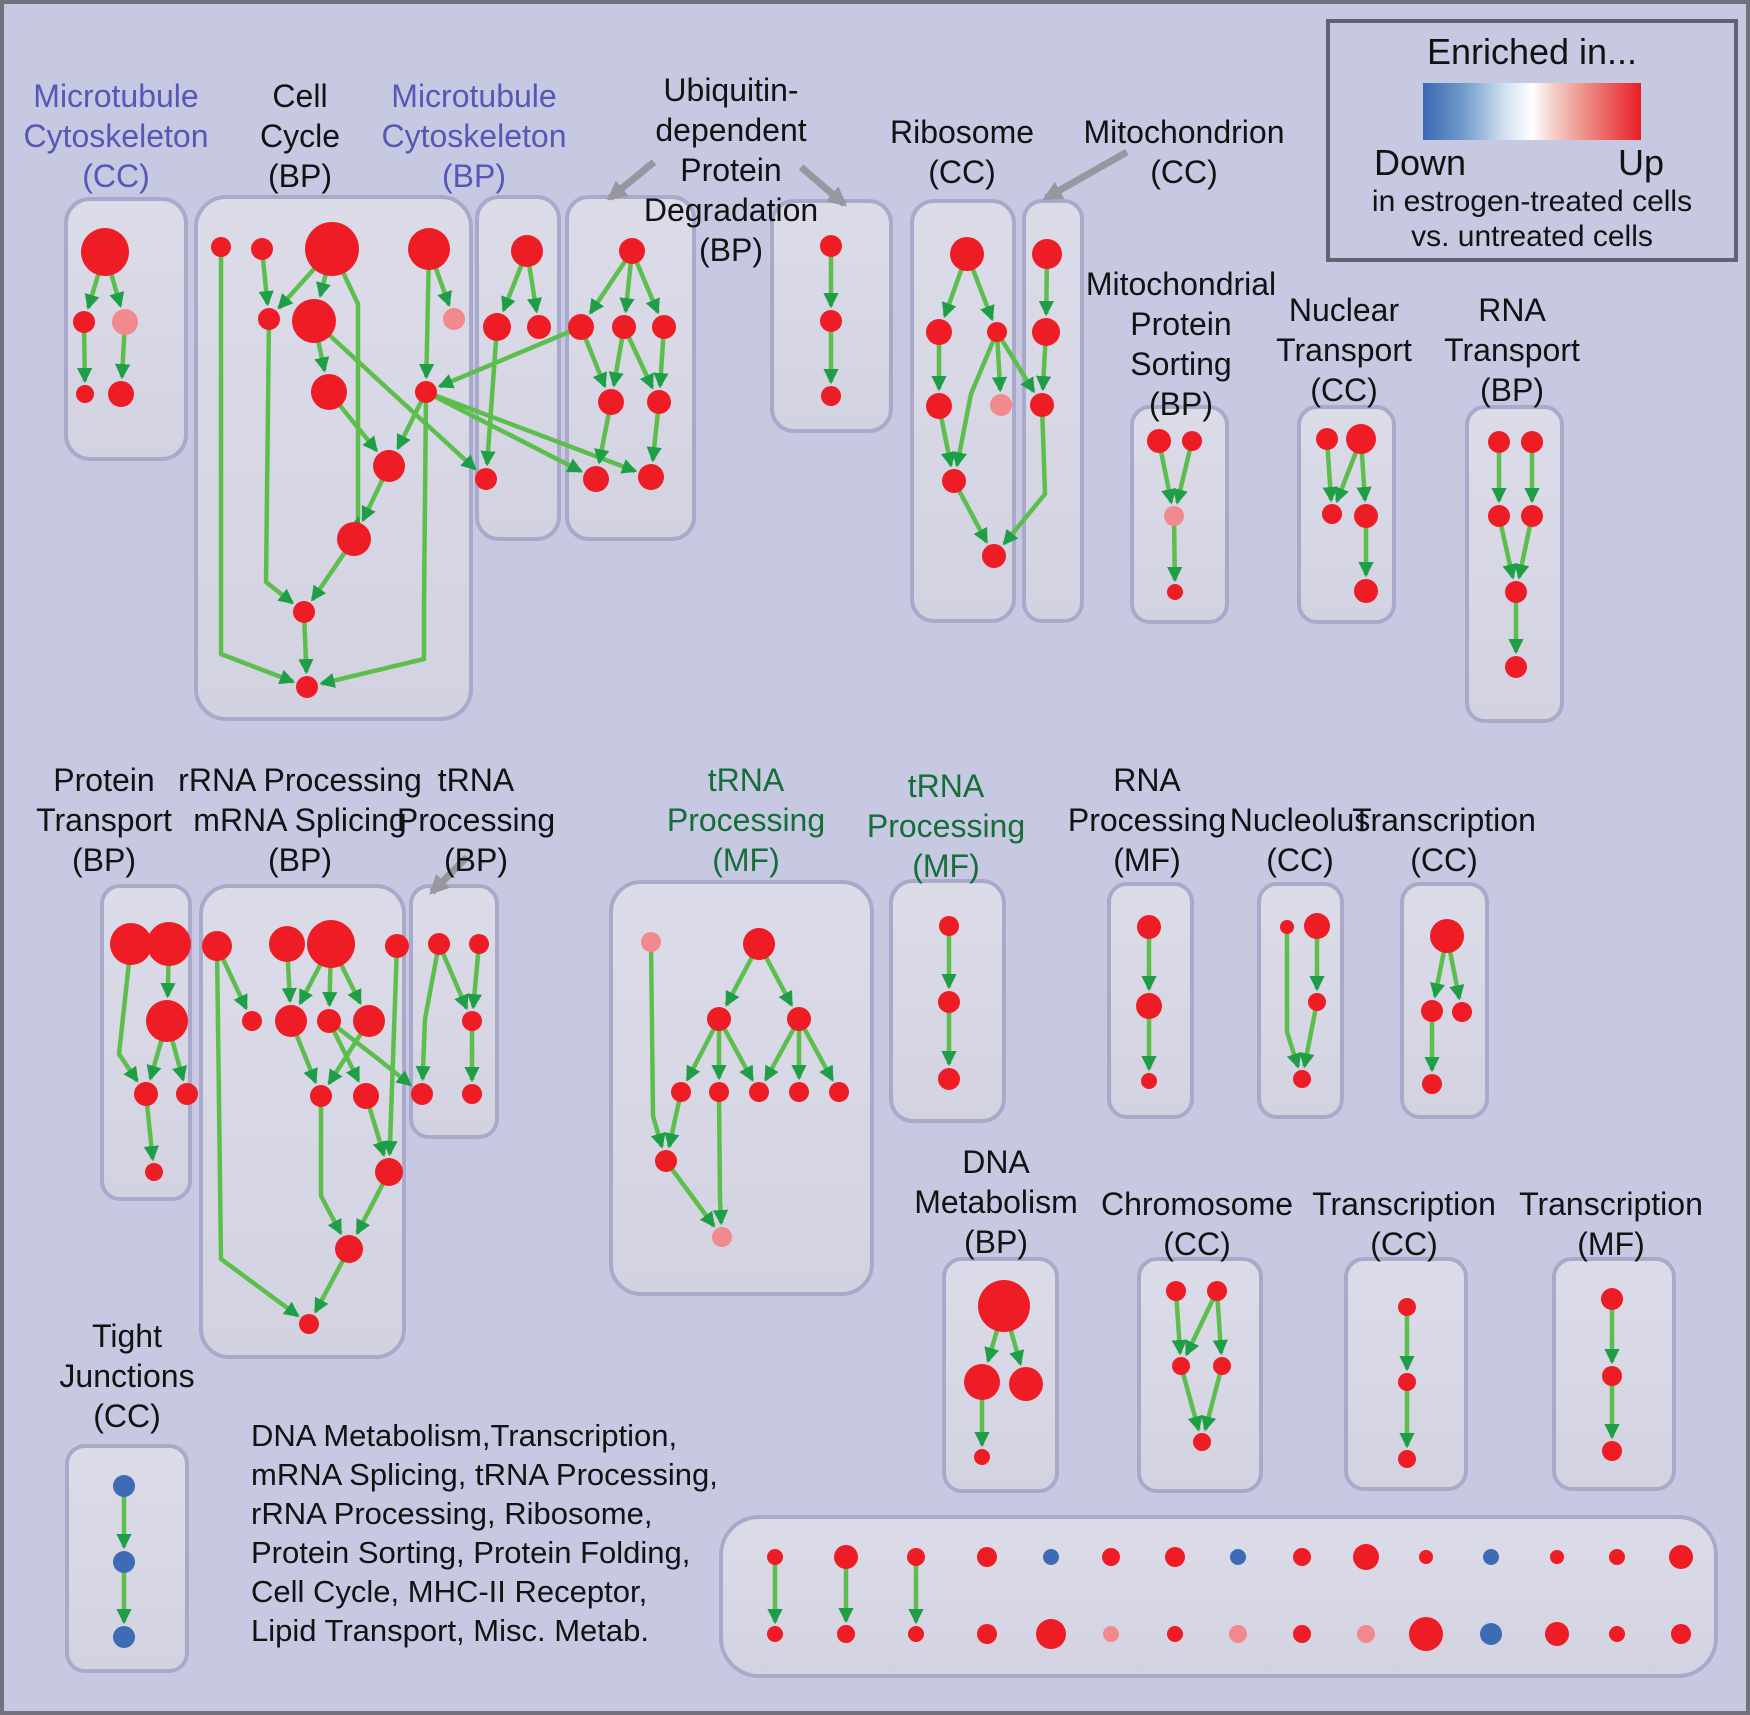 This screenshot has width=1750, height=1715. I want to click on edge-tb_tl-tb_bl, so click(428, 1012).